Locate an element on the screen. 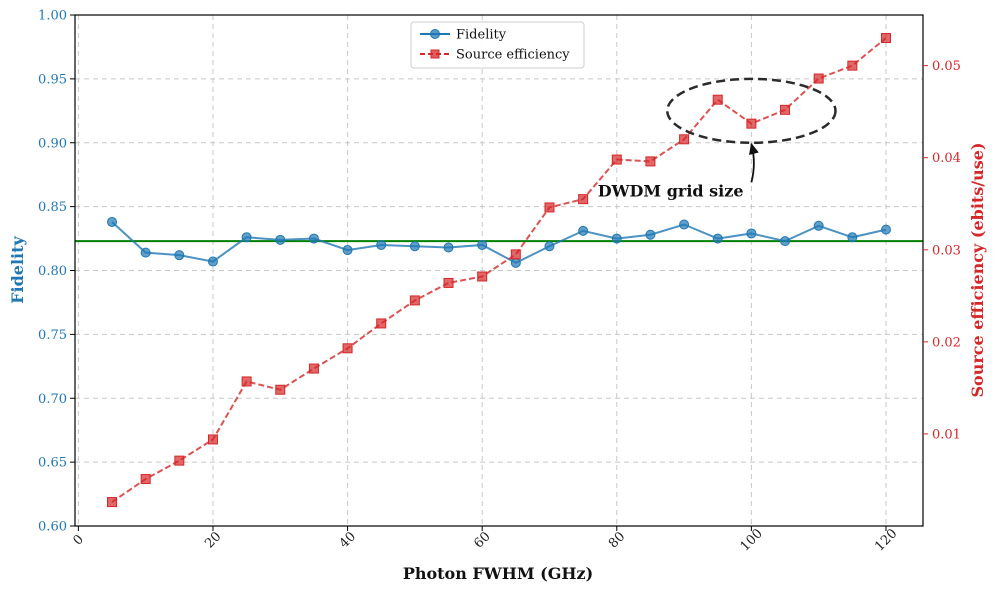 Image resolution: width=996 pixels, height=593 pixels. y-left-tick-label: 0.75 is located at coordinates (52, 335).